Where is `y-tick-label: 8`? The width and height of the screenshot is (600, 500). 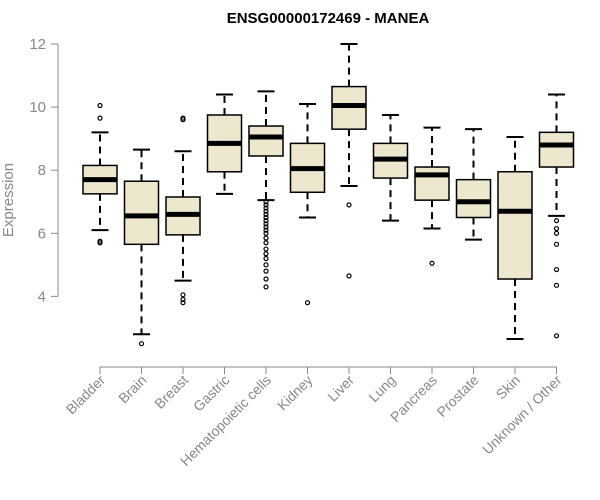
y-tick-label: 8 is located at coordinates (42, 170).